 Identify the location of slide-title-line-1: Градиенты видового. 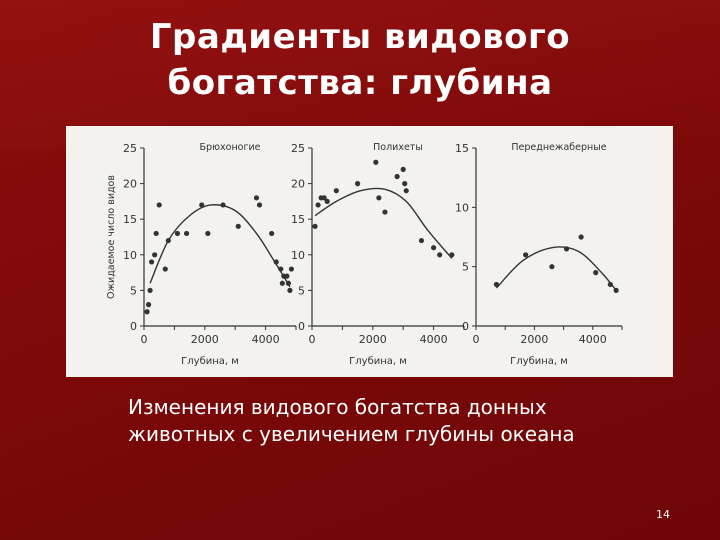
(360, 37).